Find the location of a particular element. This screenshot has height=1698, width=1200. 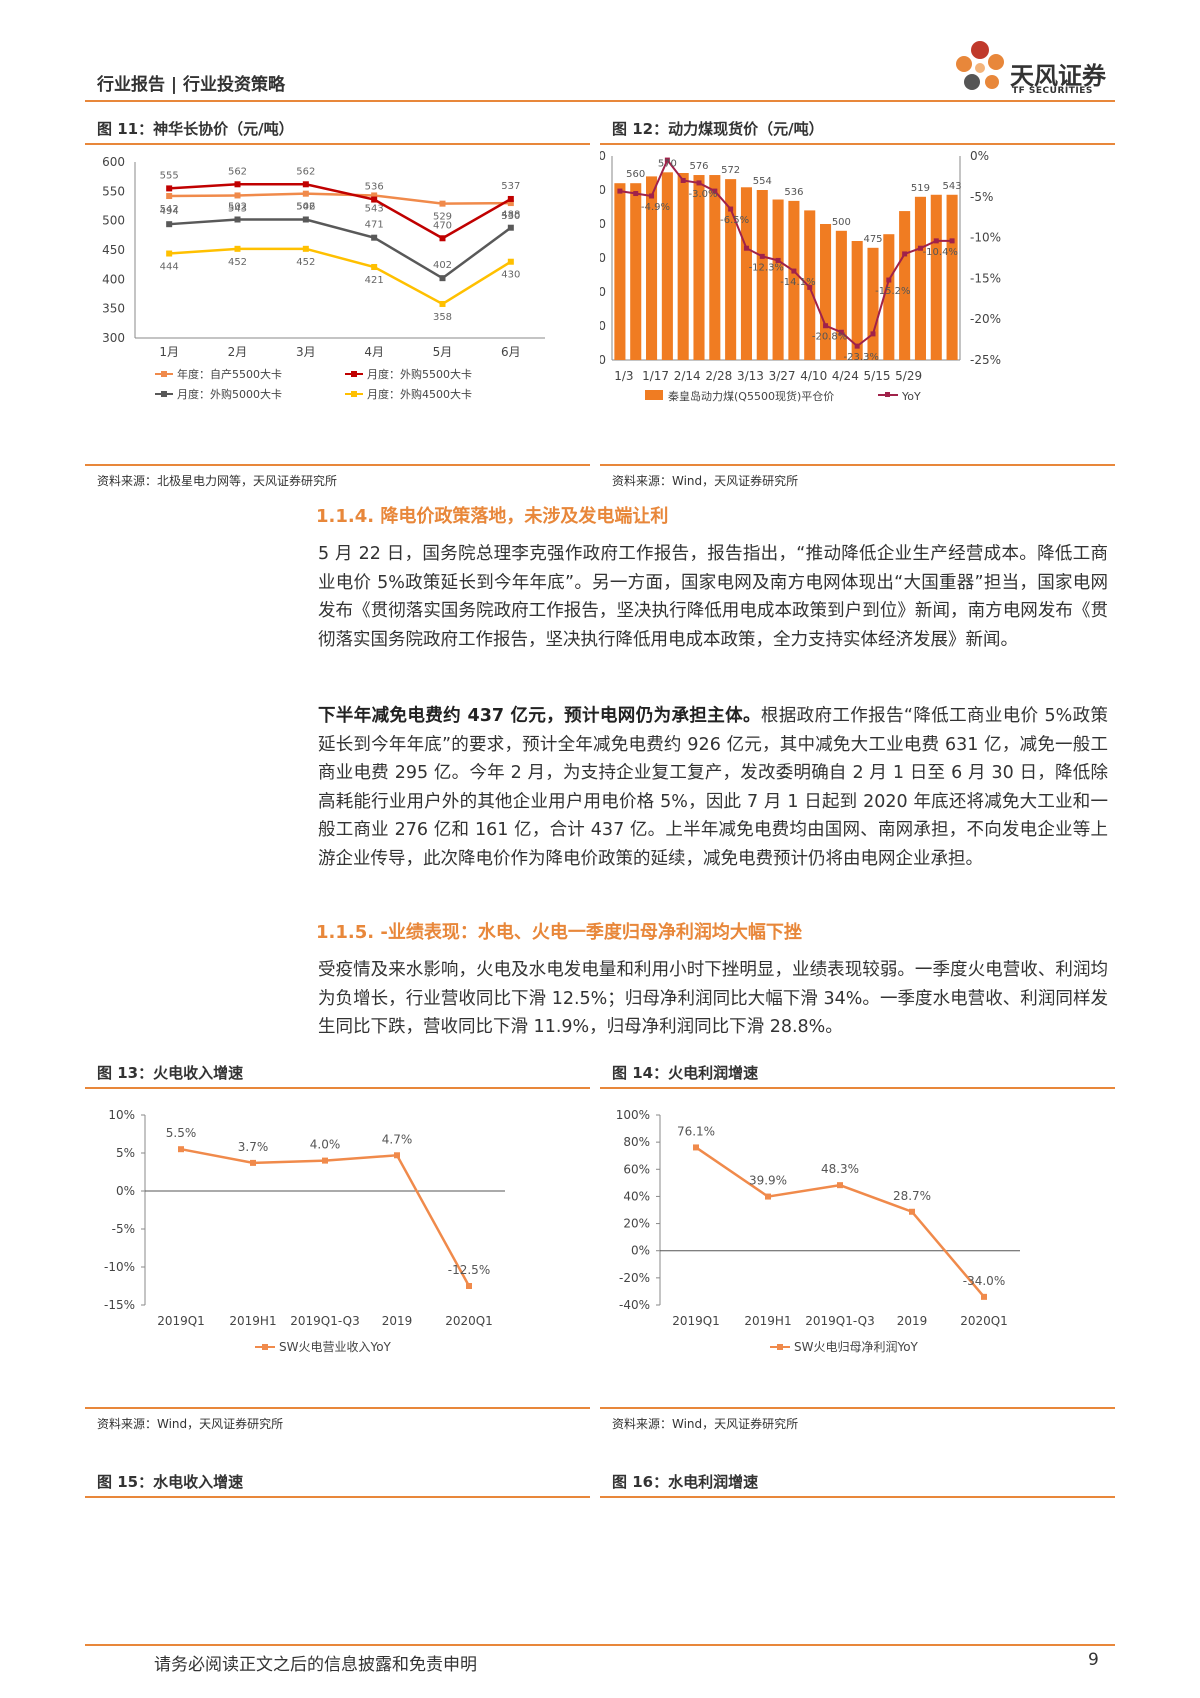

fig12-title: 图 12：动力煤现货价（元/吨） is located at coordinates (718, 129).